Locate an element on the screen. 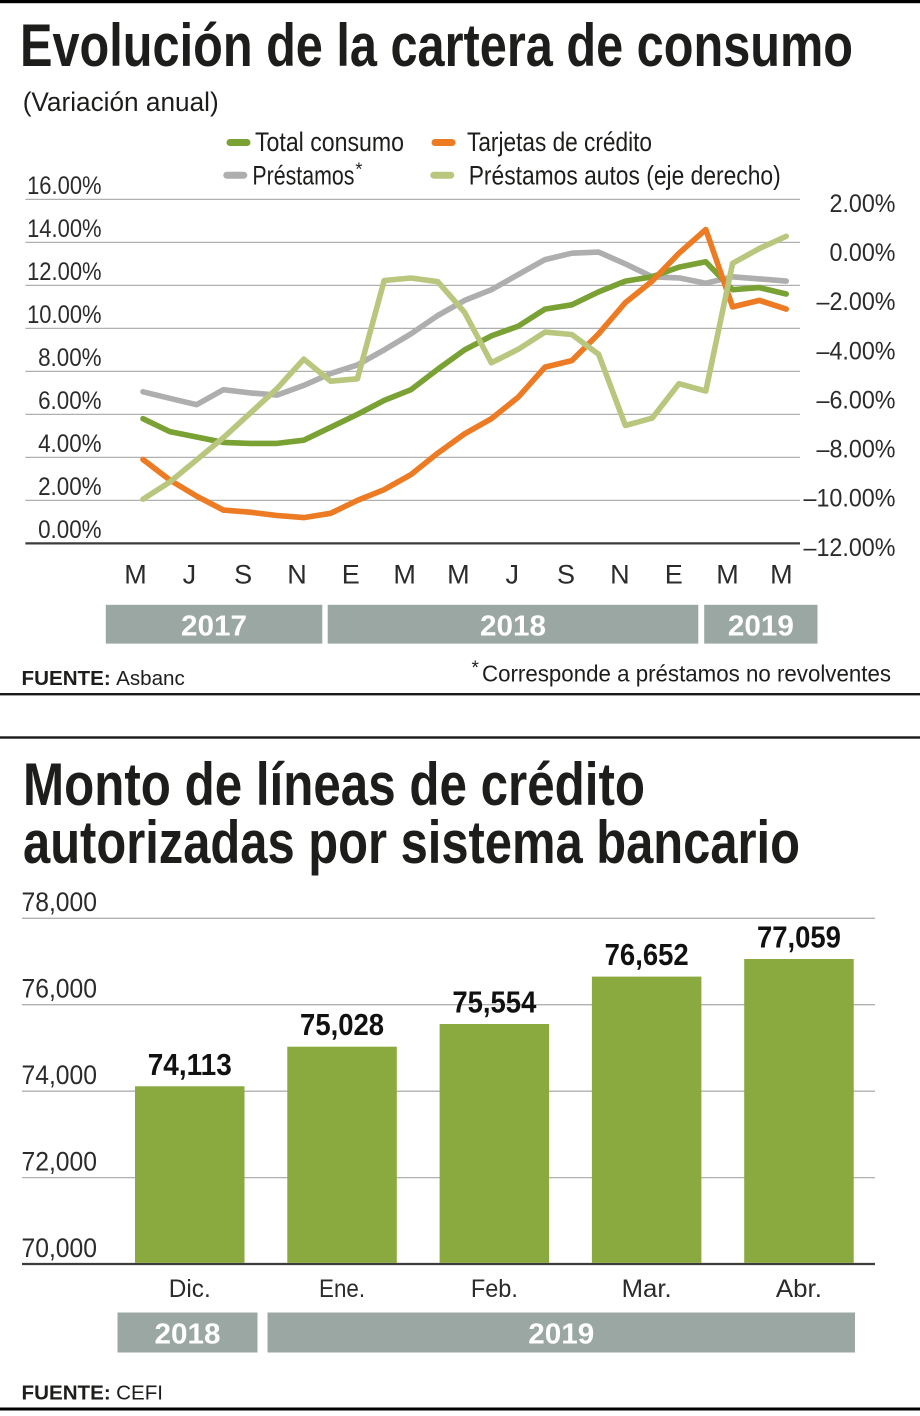  svg-text: 4.00% is located at coordinates (70, 444).